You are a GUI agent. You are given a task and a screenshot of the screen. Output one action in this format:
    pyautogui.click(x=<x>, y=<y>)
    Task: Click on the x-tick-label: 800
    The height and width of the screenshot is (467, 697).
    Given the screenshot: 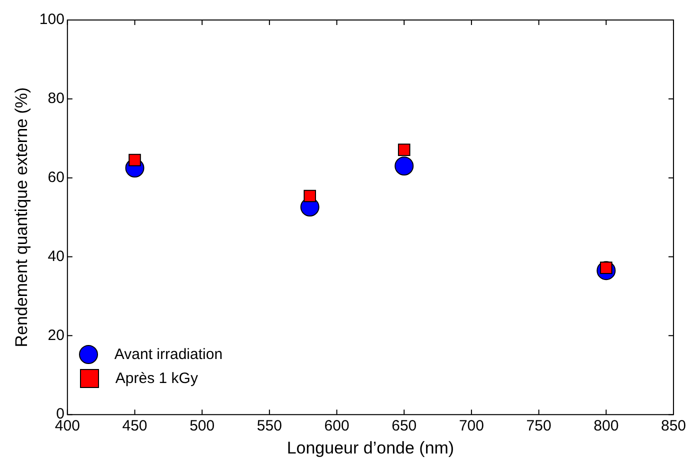 What is the action you would take?
    pyautogui.click(x=606, y=426)
    